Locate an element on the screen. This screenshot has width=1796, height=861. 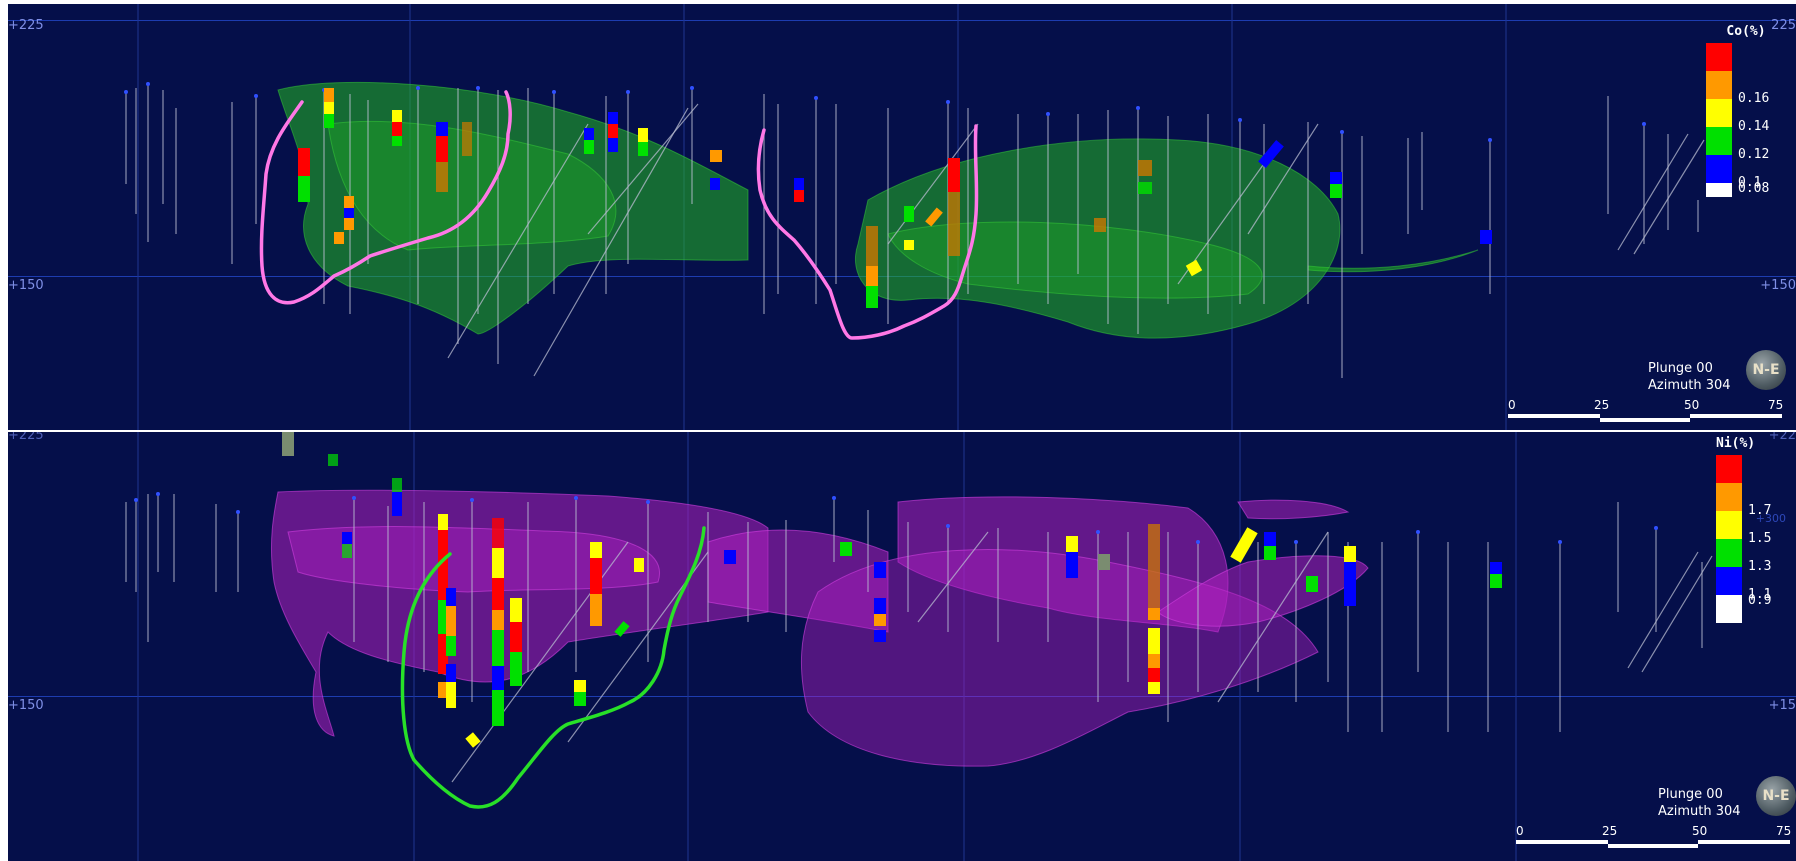
legend-label: 1.1 is located at coordinates (1760, 594).